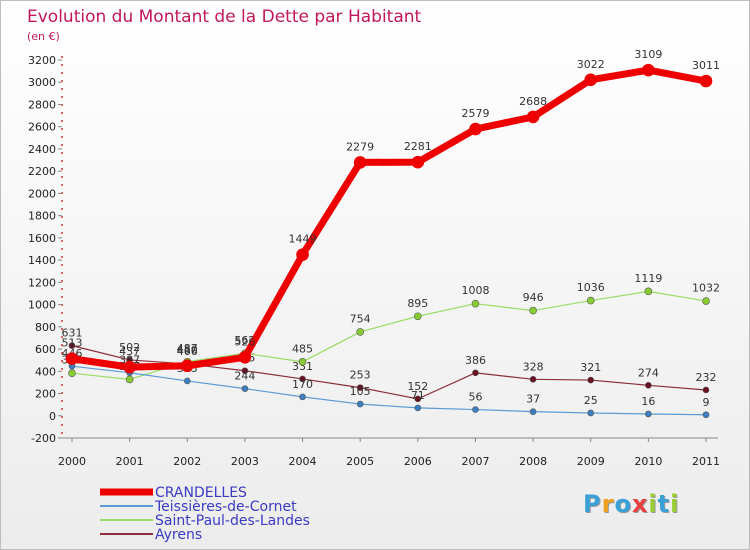  I want to click on data-label: 1119, so click(648, 278).